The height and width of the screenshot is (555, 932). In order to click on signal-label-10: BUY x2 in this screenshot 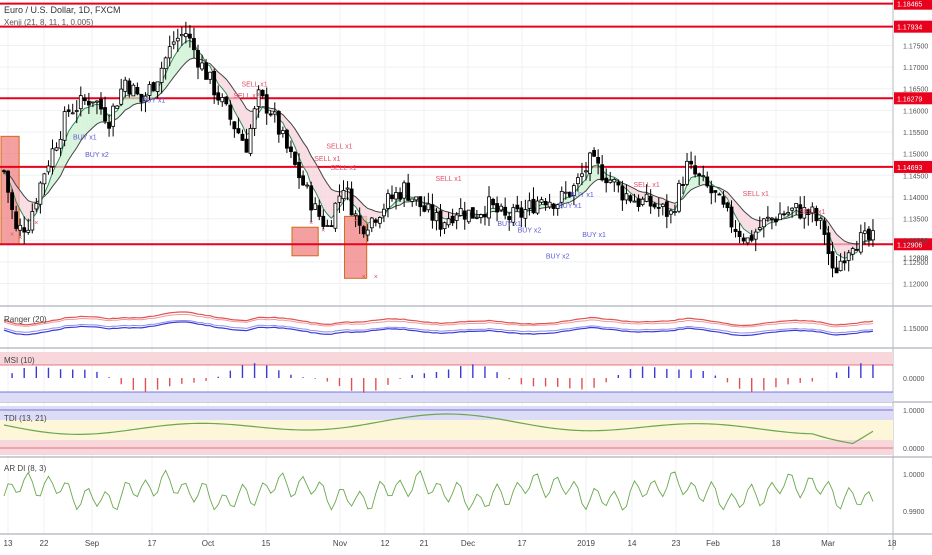, I will do `click(530, 230)`.